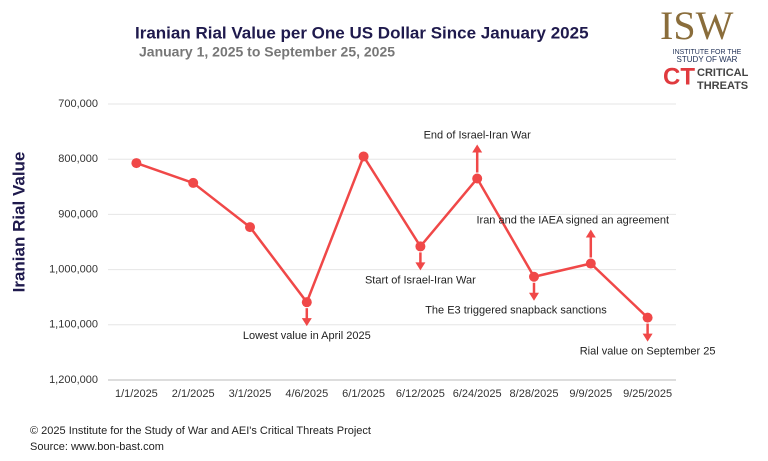 The height and width of the screenshot is (461, 768). Describe the element at coordinates (78, 159) in the screenshot. I see `y-tick-label: 800,000` at that location.